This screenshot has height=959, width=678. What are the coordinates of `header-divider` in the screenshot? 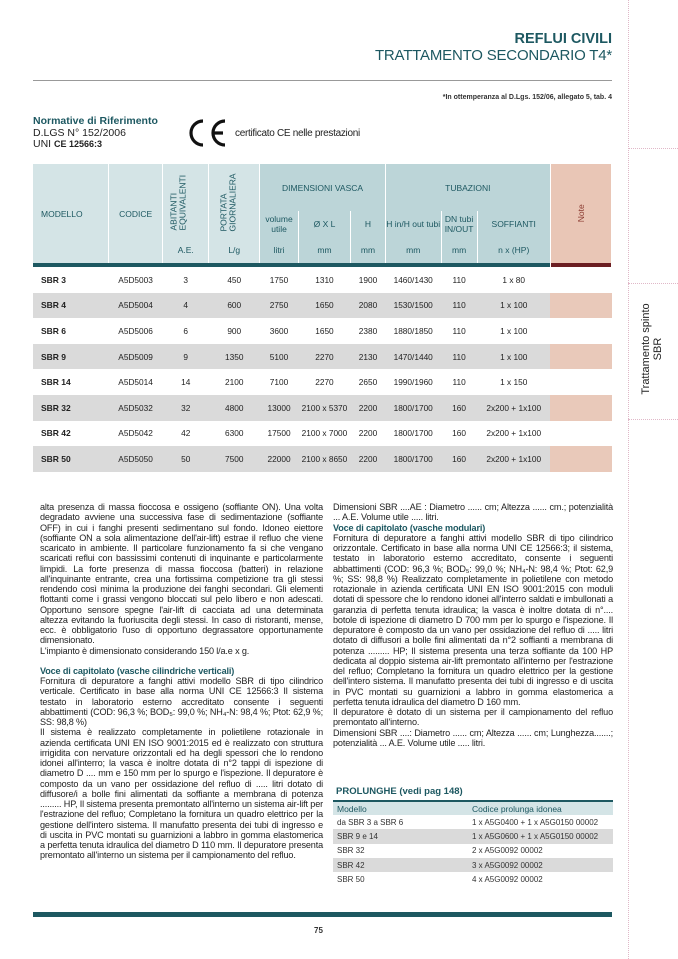 It's located at (322, 80).